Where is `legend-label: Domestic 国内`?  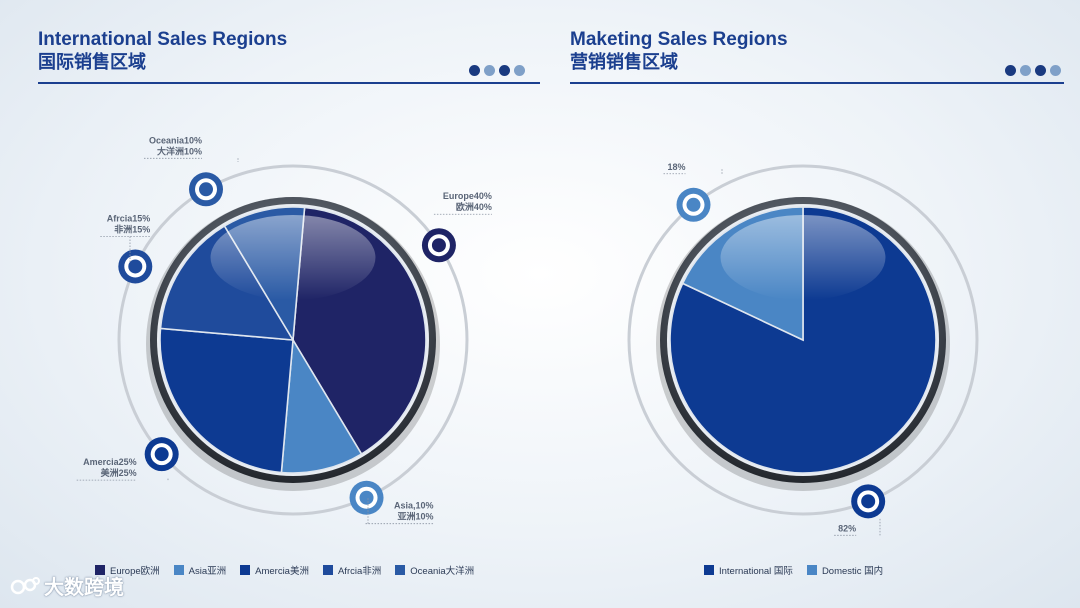
legend-label: Domestic 国内 is located at coordinates (852, 571).